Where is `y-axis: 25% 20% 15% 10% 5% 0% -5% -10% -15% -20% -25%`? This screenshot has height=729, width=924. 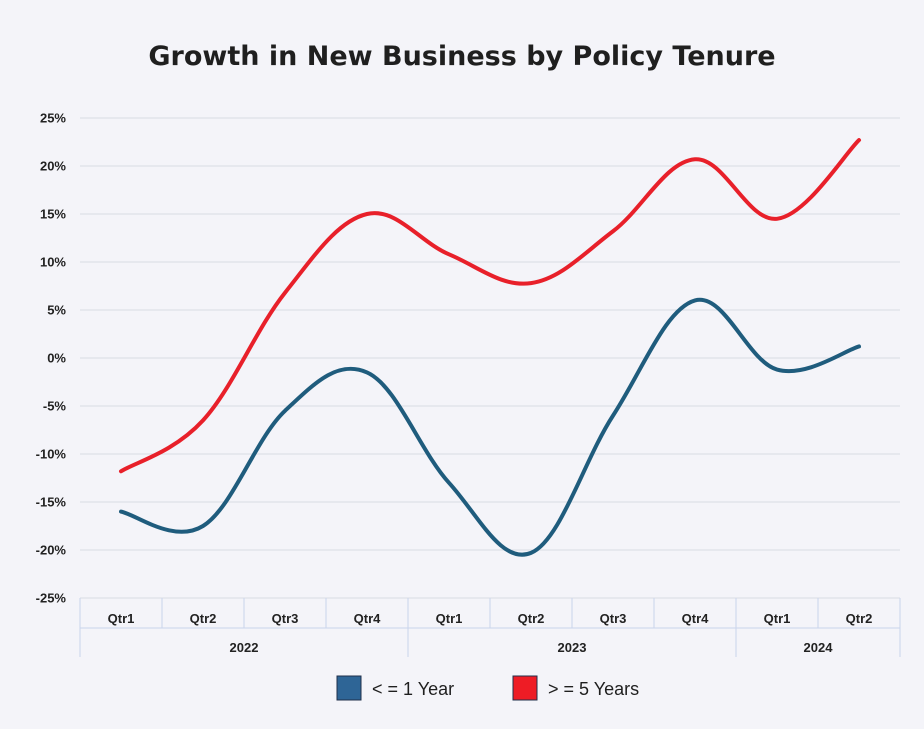
y-axis: 25% 20% 15% 10% 5% 0% -5% -10% -15% -20% -25% is located at coordinates (51, 358).